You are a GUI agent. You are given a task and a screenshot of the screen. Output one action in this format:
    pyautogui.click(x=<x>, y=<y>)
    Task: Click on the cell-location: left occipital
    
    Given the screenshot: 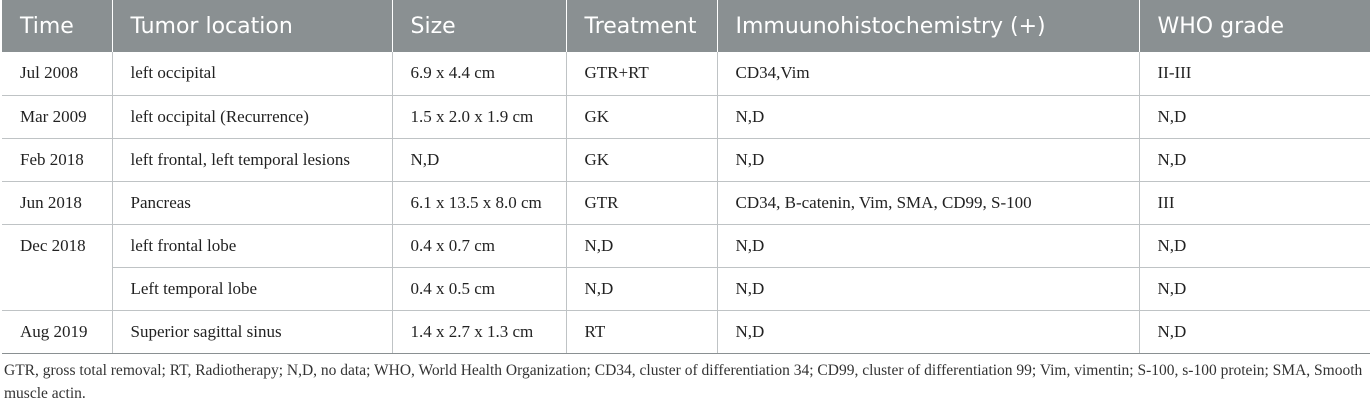 What is the action you would take?
    pyautogui.click(x=252, y=74)
    